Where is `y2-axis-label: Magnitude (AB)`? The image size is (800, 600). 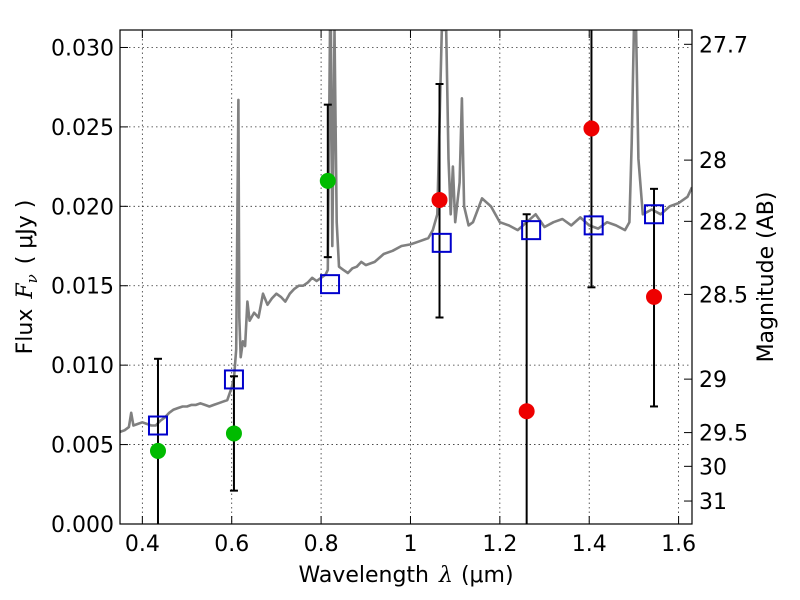
y2-axis-label: Magnitude (AB) is located at coordinates (766, 277).